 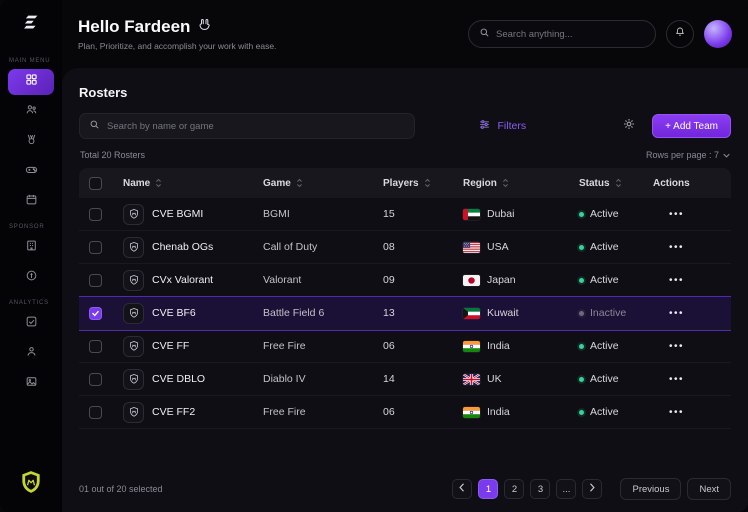 What do you see at coordinates (31, 354) in the screenshot?
I see `sidebar-item-player-analytics` at bounding box center [31, 354].